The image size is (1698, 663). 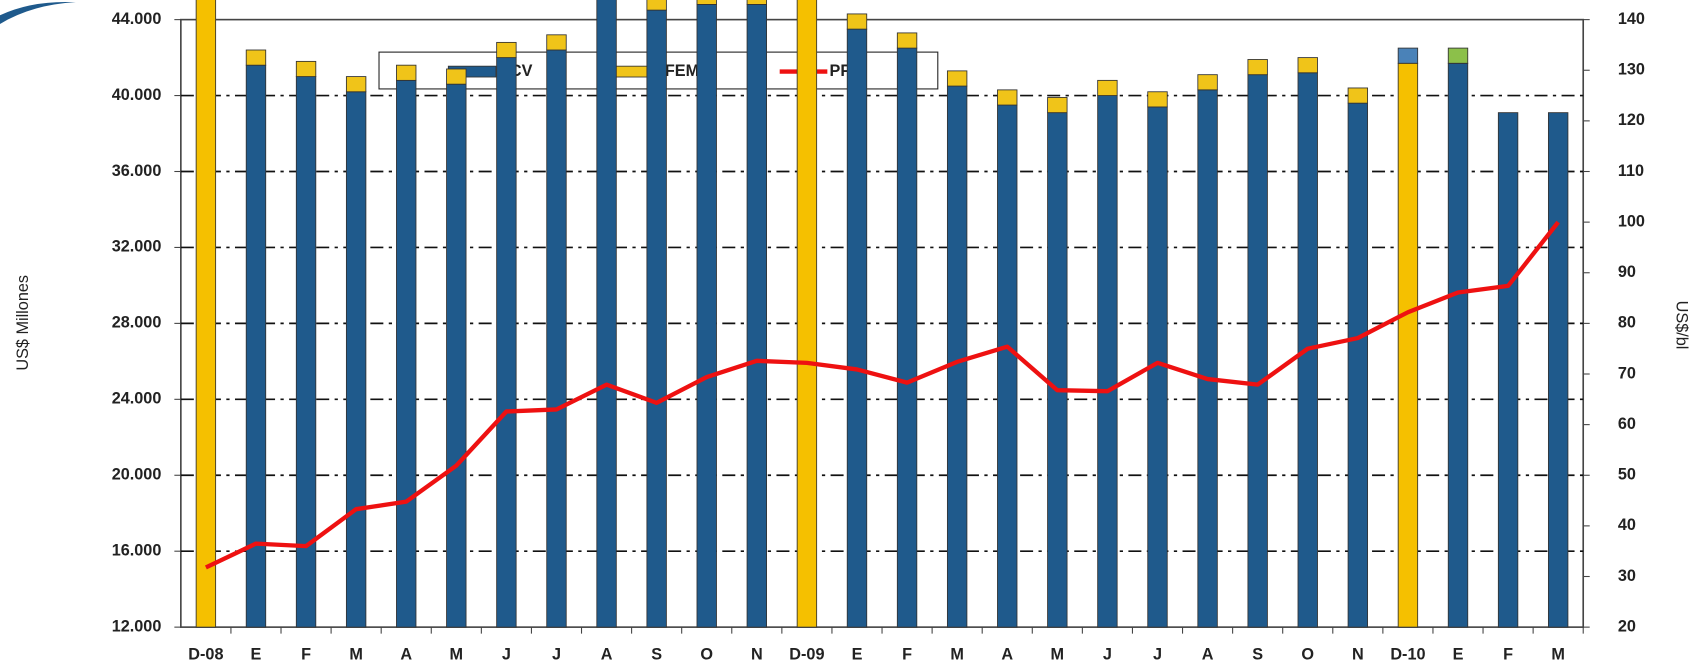 What do you see at coordinates (1627, 525) in the screenshot?
I see `y2-tick-label: 40` at bounding box center [1627, 525].